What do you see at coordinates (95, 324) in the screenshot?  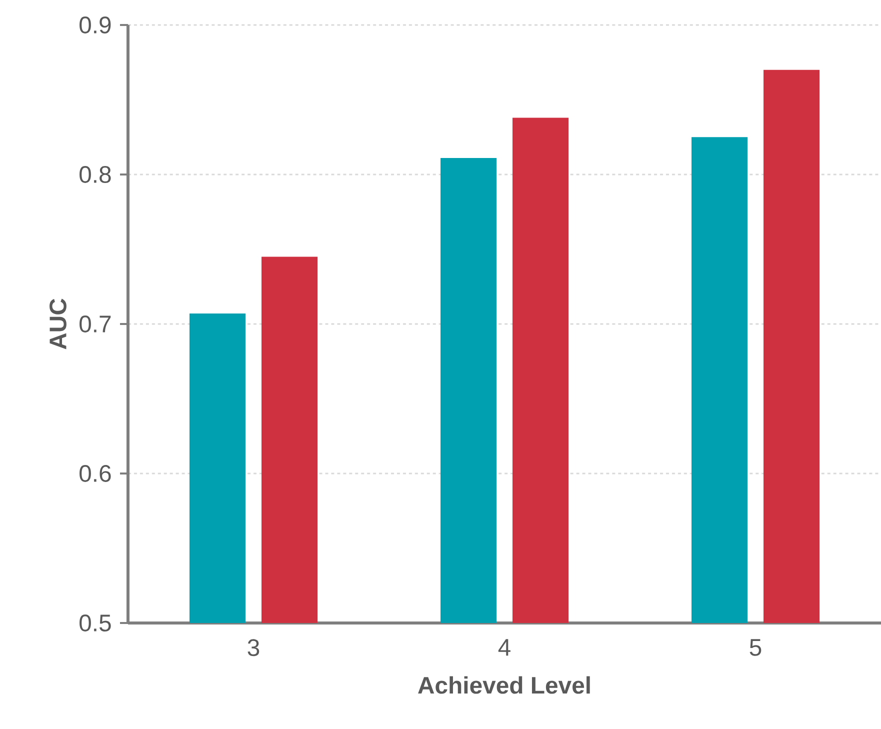 I see `y-tick-label: 0.7` at bounding box center [95, 324].